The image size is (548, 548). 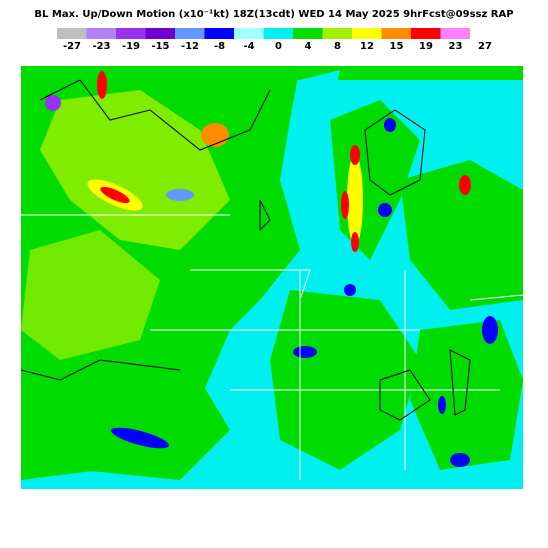 What do you see at coordinates (485, 46) in the screenshot?
I see `legend-label: 27` at bounding box center [485, 46].